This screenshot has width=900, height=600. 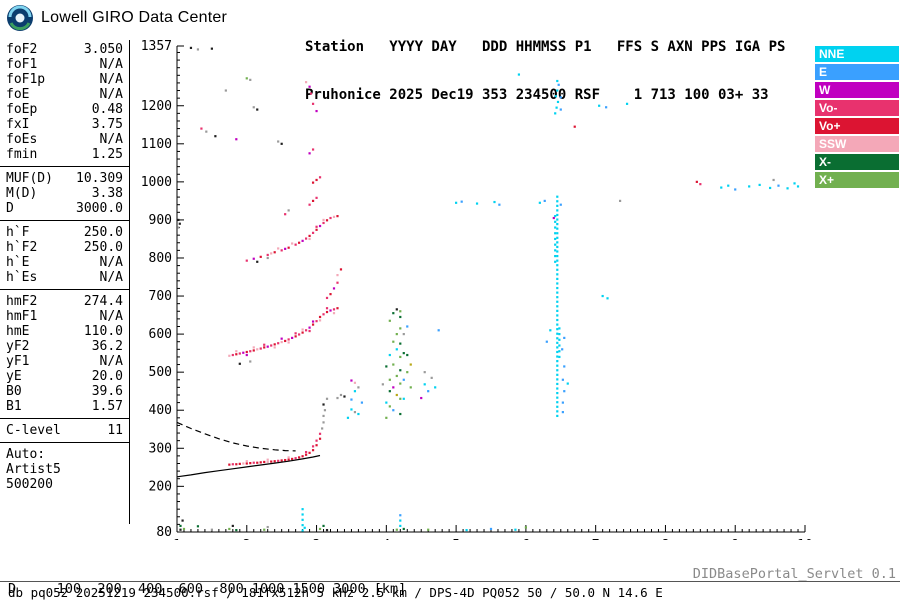 I want to click on svg-text: 10, so click(x=805, y=539).